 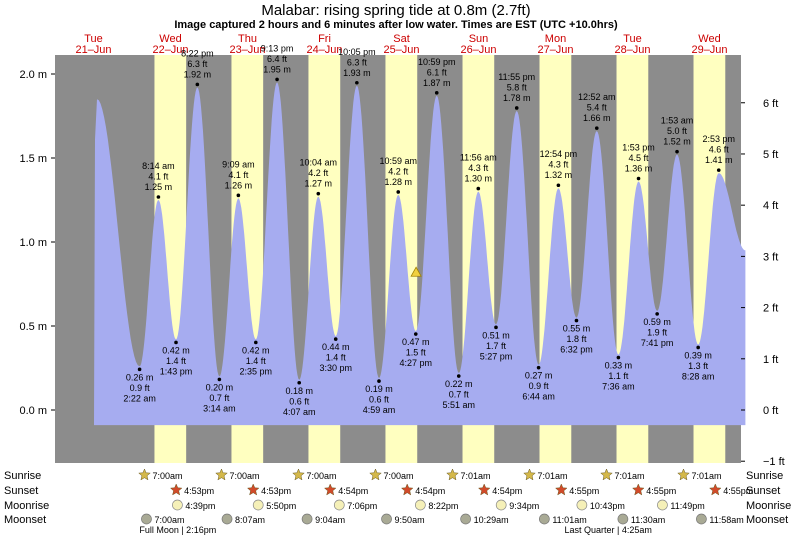 What do you see at coordinates (200, 506) in the screenshot?
I see `moonrise-time: 4:39pm` at bounding box center [200, 506].